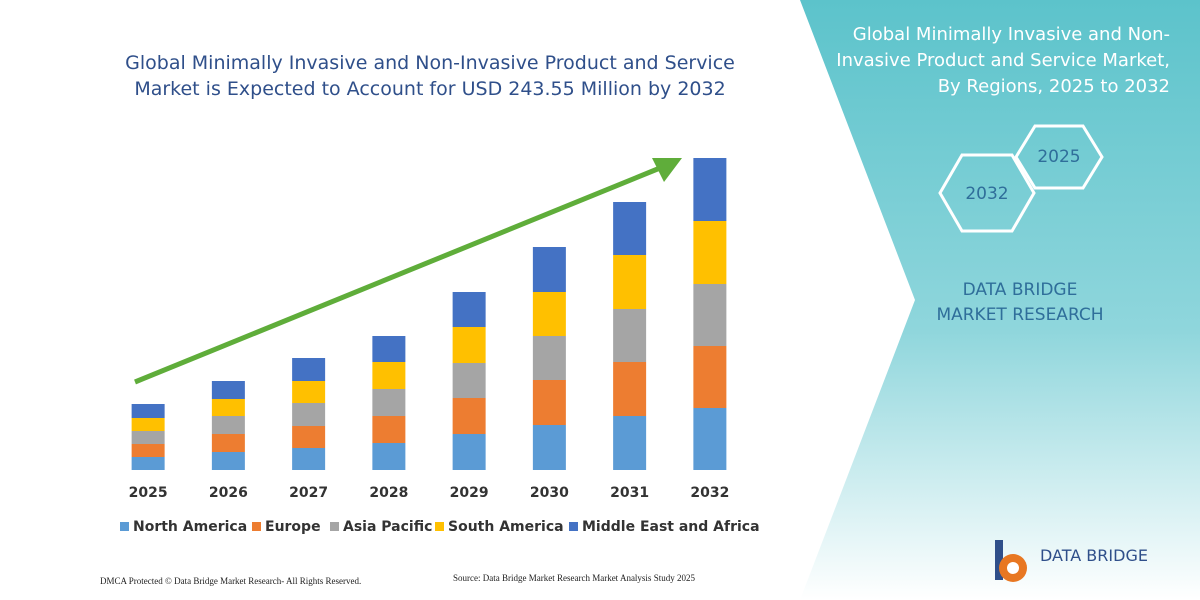  Describe the element at coordinates (506, 527) in the screenshot. I see `legend-label: South America` at that location.